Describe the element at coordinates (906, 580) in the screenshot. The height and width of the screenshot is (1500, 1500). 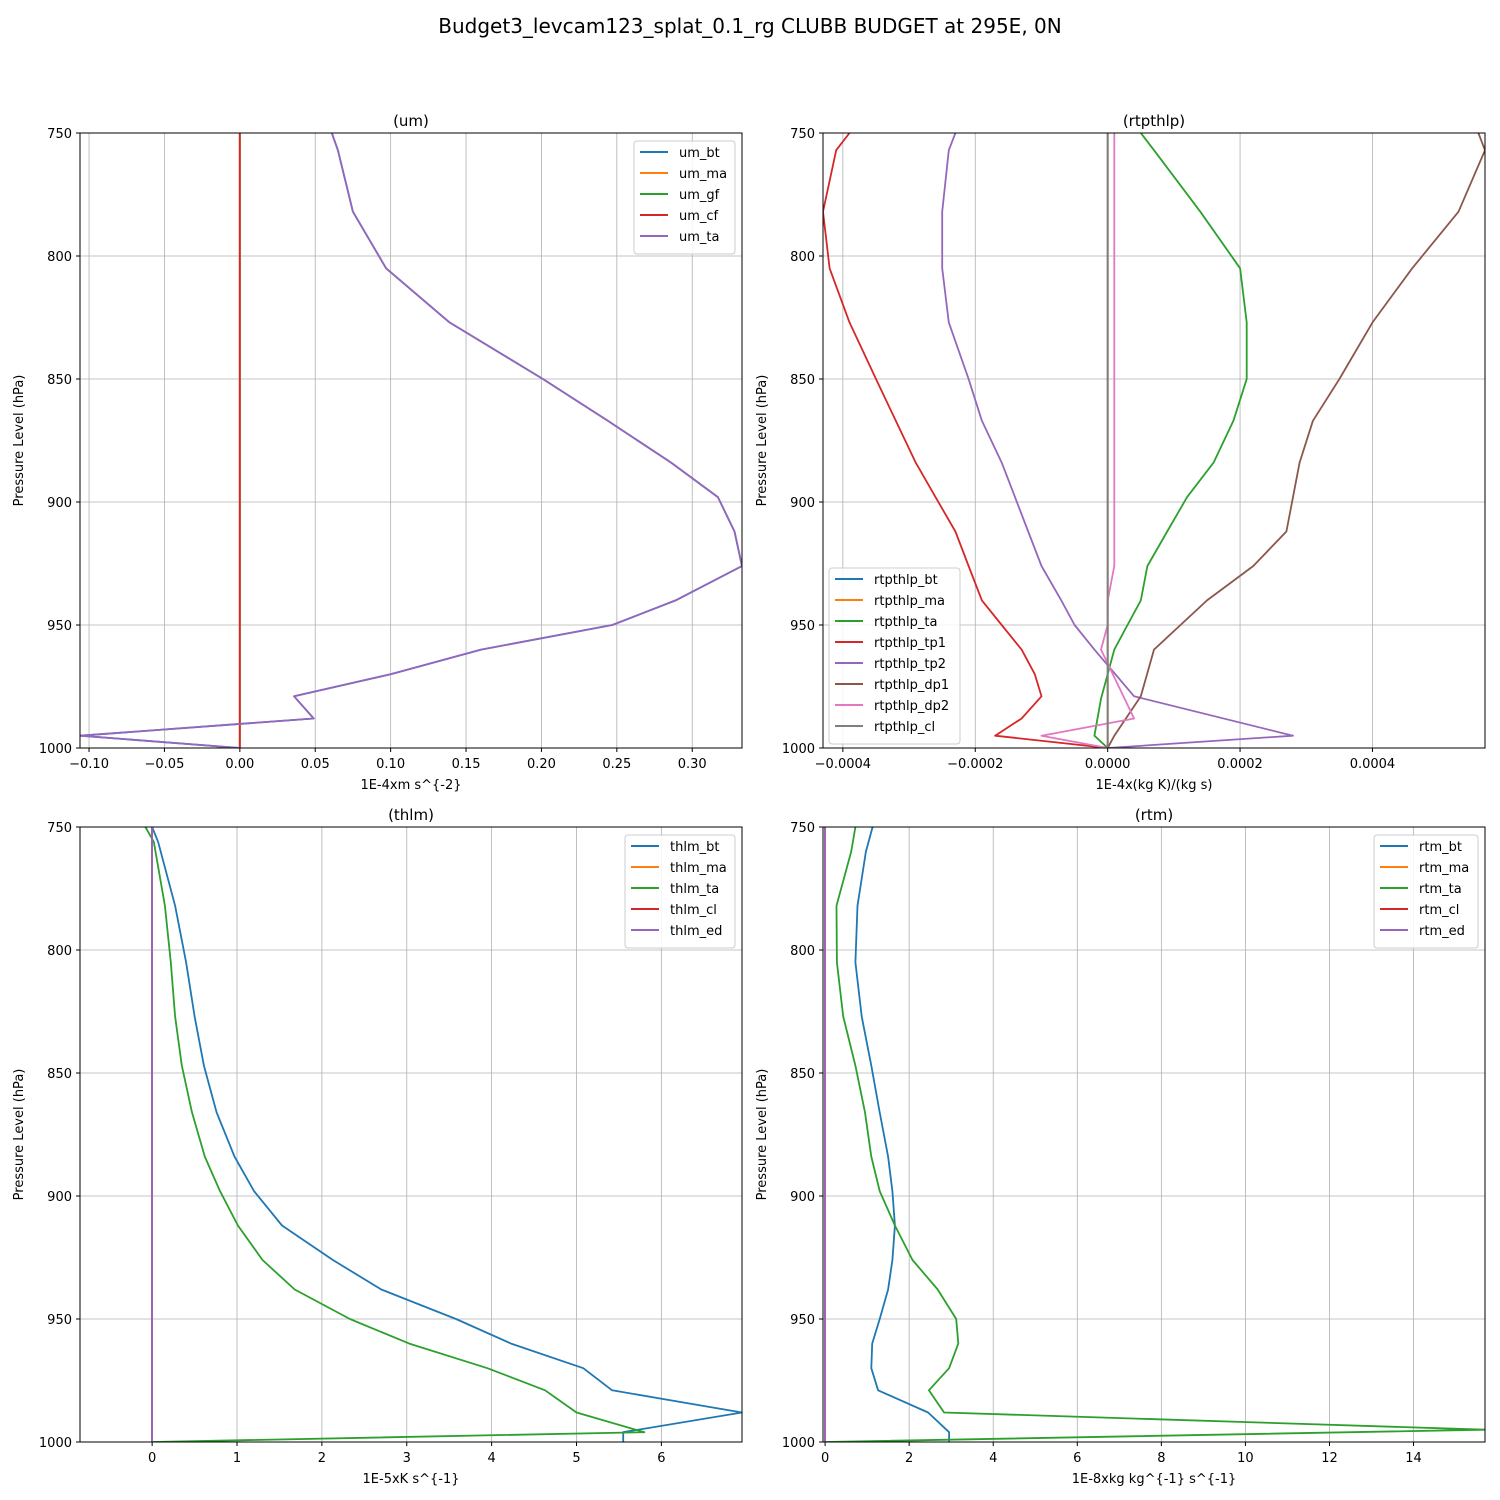
I see `legend-label: rtpthlp_bt` at that location.